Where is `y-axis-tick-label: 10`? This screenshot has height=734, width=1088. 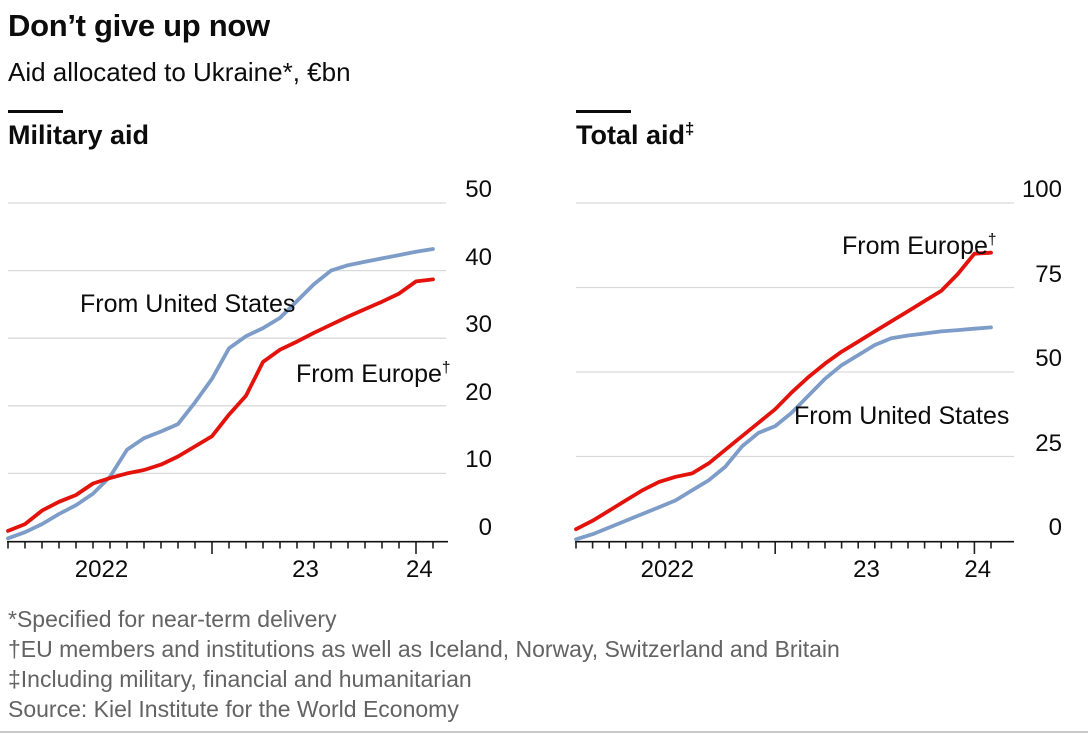 y-axis-tick-label: 10 is located at coordinates (478, 460).